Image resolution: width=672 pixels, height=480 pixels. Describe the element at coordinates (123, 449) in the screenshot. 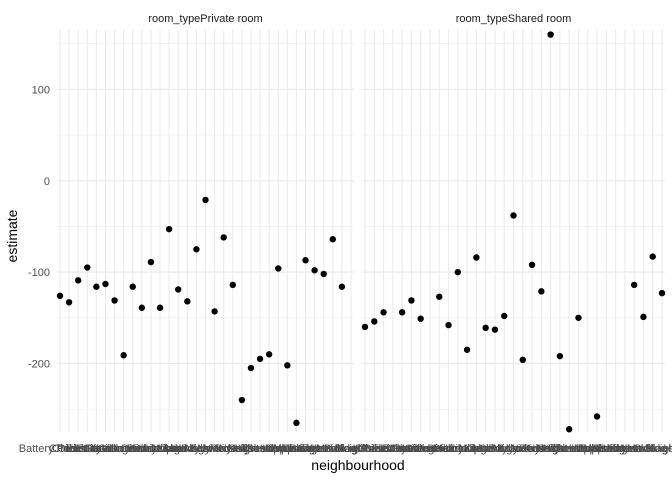

I see `x-tick-label: Flatiron District` at that location.